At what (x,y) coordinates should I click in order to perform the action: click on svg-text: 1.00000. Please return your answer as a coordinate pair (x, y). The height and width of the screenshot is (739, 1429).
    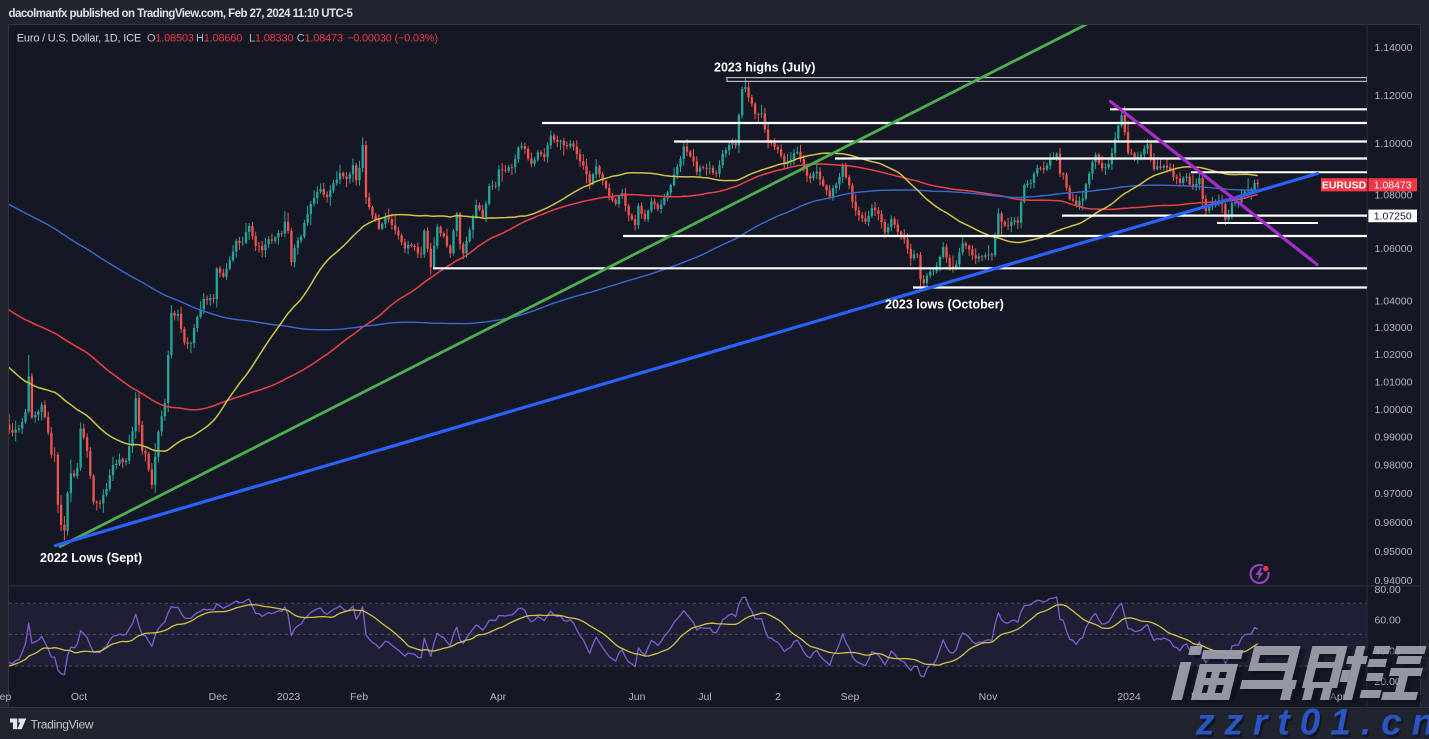
    Looking at the image, I should click on (1394, 410).